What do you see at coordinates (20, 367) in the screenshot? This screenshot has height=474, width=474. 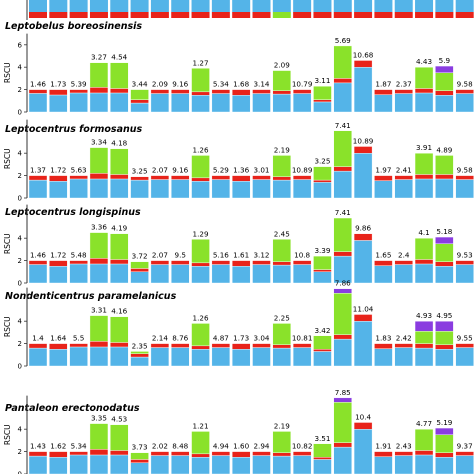 I see `y-tick-label: 0` at bounding box center [20, 367].